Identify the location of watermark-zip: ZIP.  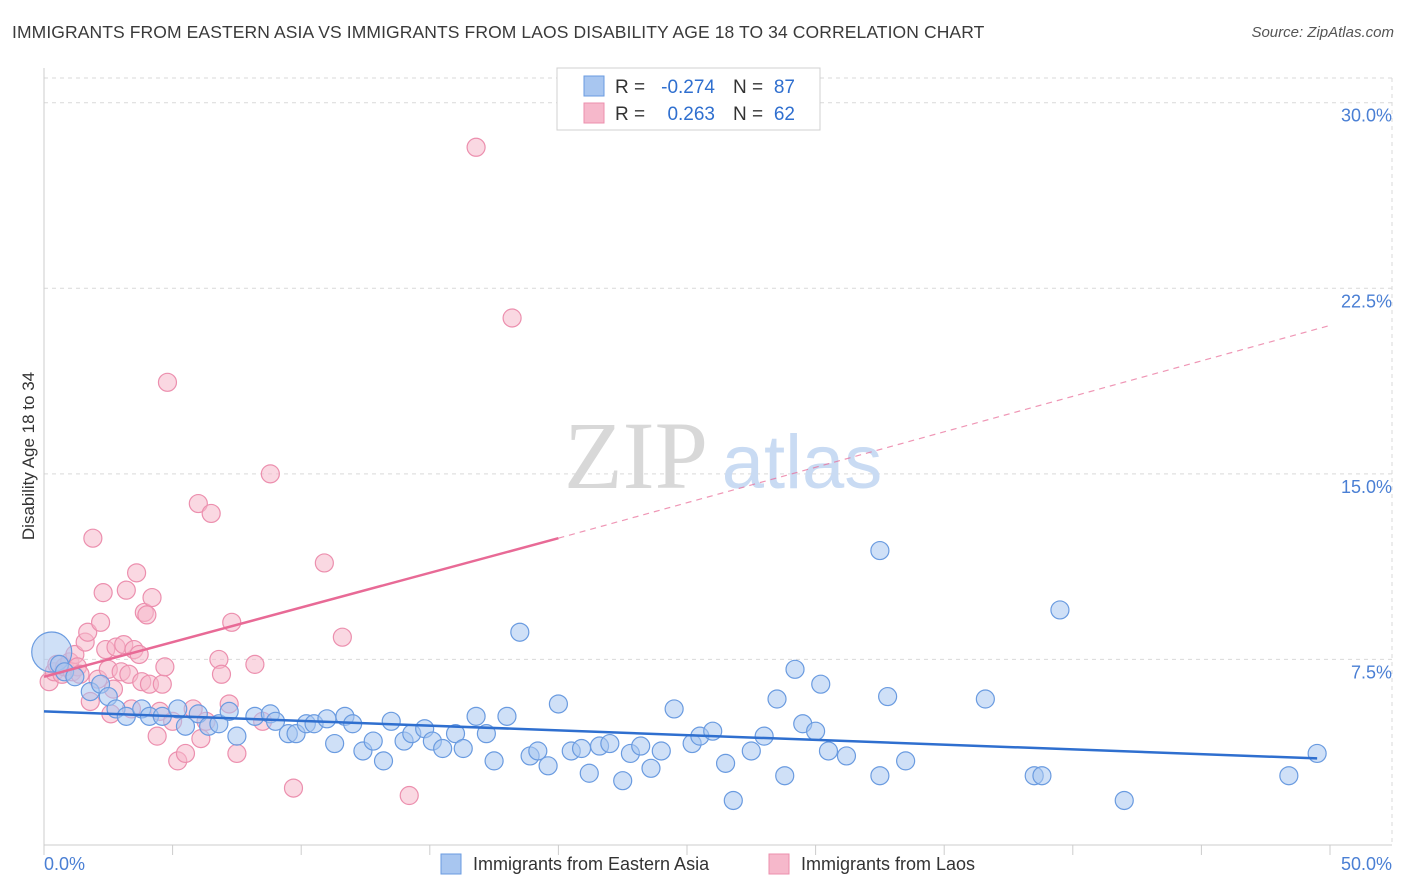
(636, 455).